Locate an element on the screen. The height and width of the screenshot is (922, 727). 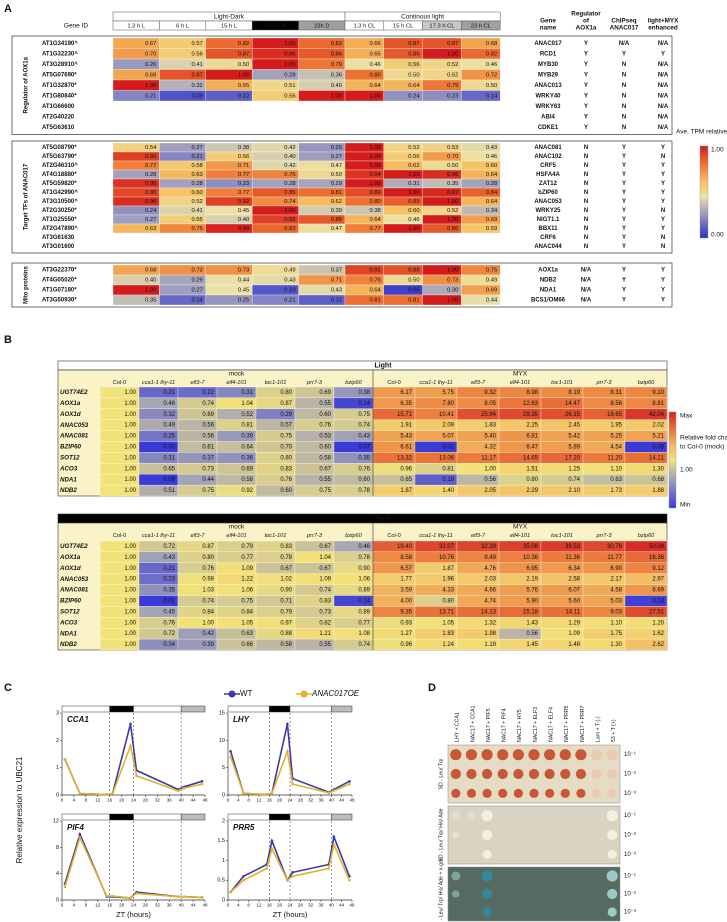
gene-id: AT3G50930* is located at coordinates (59, 301).